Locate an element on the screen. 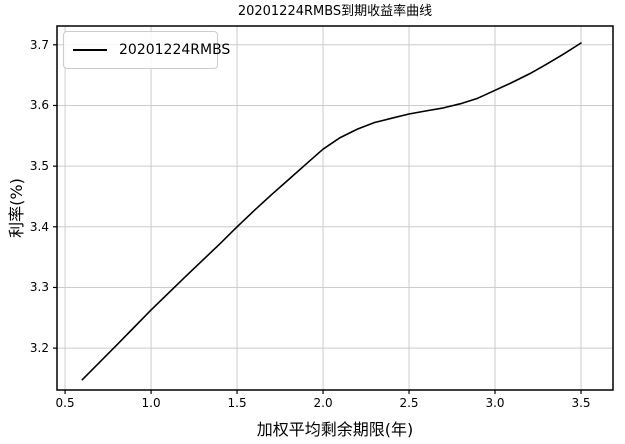 Image resolution: width=625 pixels, height=444 pixels. legend: 20201224RMBS is located at coordinates (146, 50).